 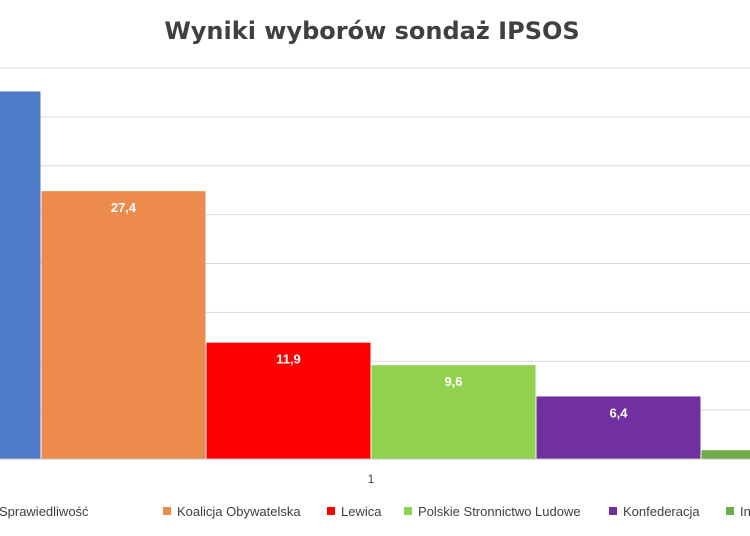 What do you see at coordinates (618, 412) in the screenshot?
I see `bar-value-label: 6,4` at bounding box center [618, 412].